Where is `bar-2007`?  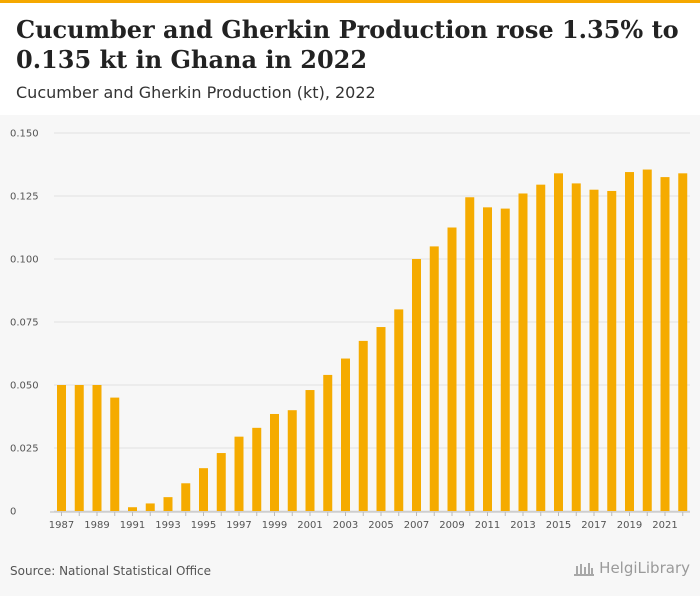
bar-2007 is located at coordinates (416, 385).